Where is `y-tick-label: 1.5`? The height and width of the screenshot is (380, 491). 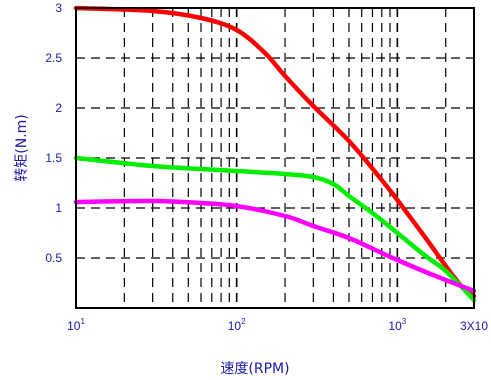
y-tick-label: 1.5 is located at coordinates (53, 158).